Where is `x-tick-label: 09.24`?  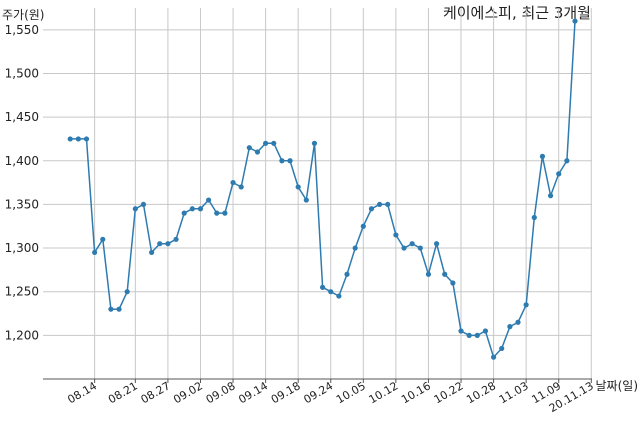
x-tick-label: 09.24 is located at coordinates (318, 392).